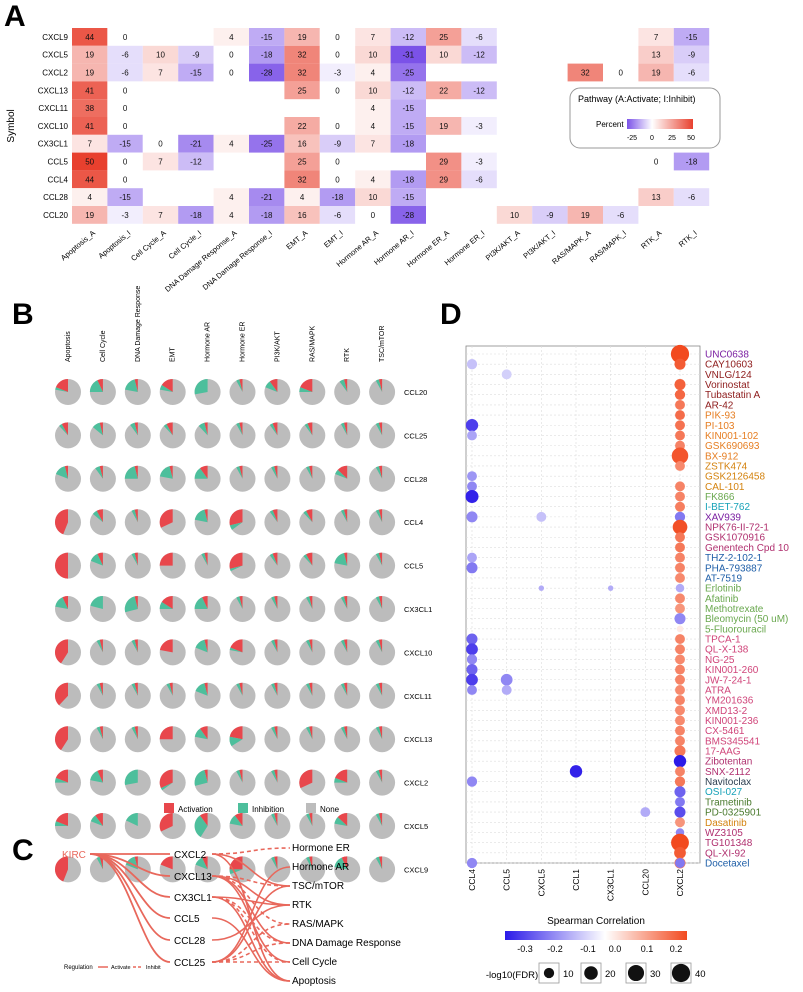  Describe the element at coordinates (680, 883) in the screenshot. I see `bubble-x-label: CXCL2` at that location.